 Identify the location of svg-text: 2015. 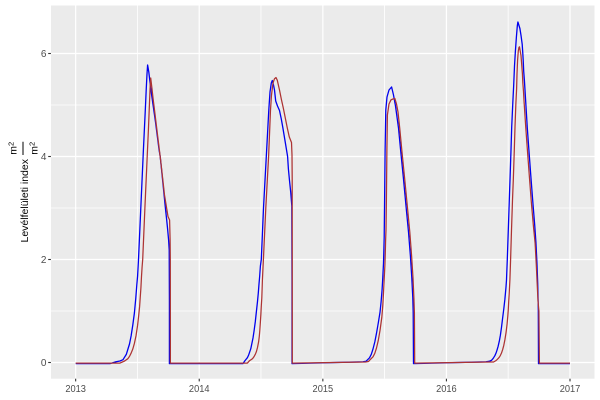
(323, 389).